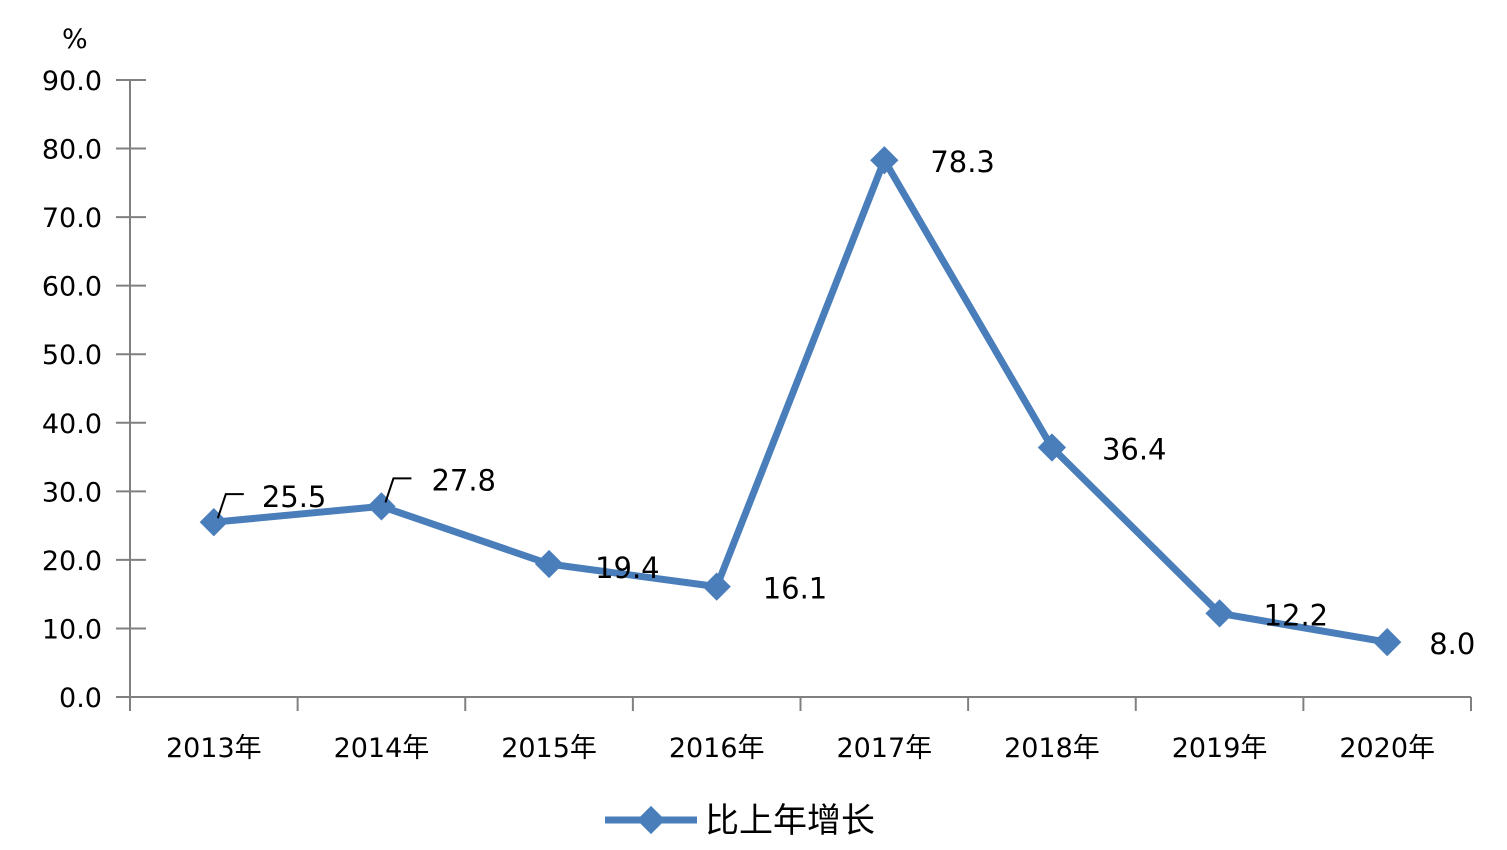  Describe the element at coordinates (72, 218) in the screenshot. I see `y-tick-label: 70.0` at that location.